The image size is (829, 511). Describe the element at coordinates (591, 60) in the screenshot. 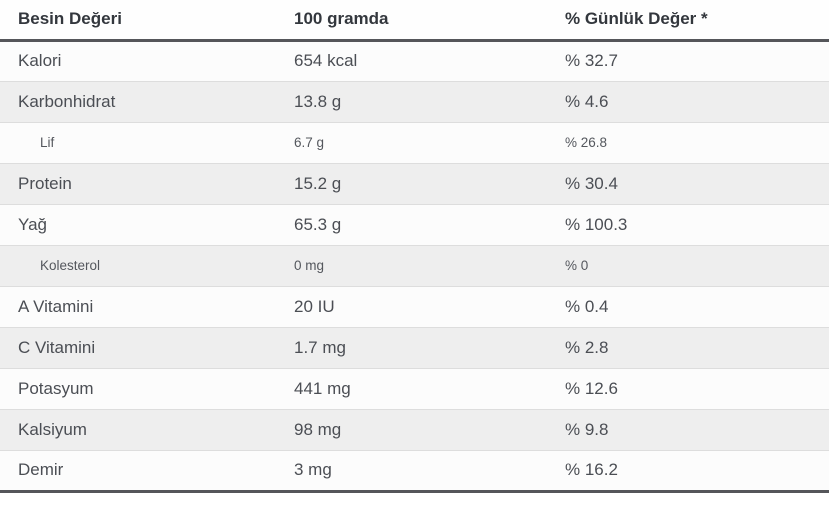

I see `daily-value-cell: % 32.7` at that location.